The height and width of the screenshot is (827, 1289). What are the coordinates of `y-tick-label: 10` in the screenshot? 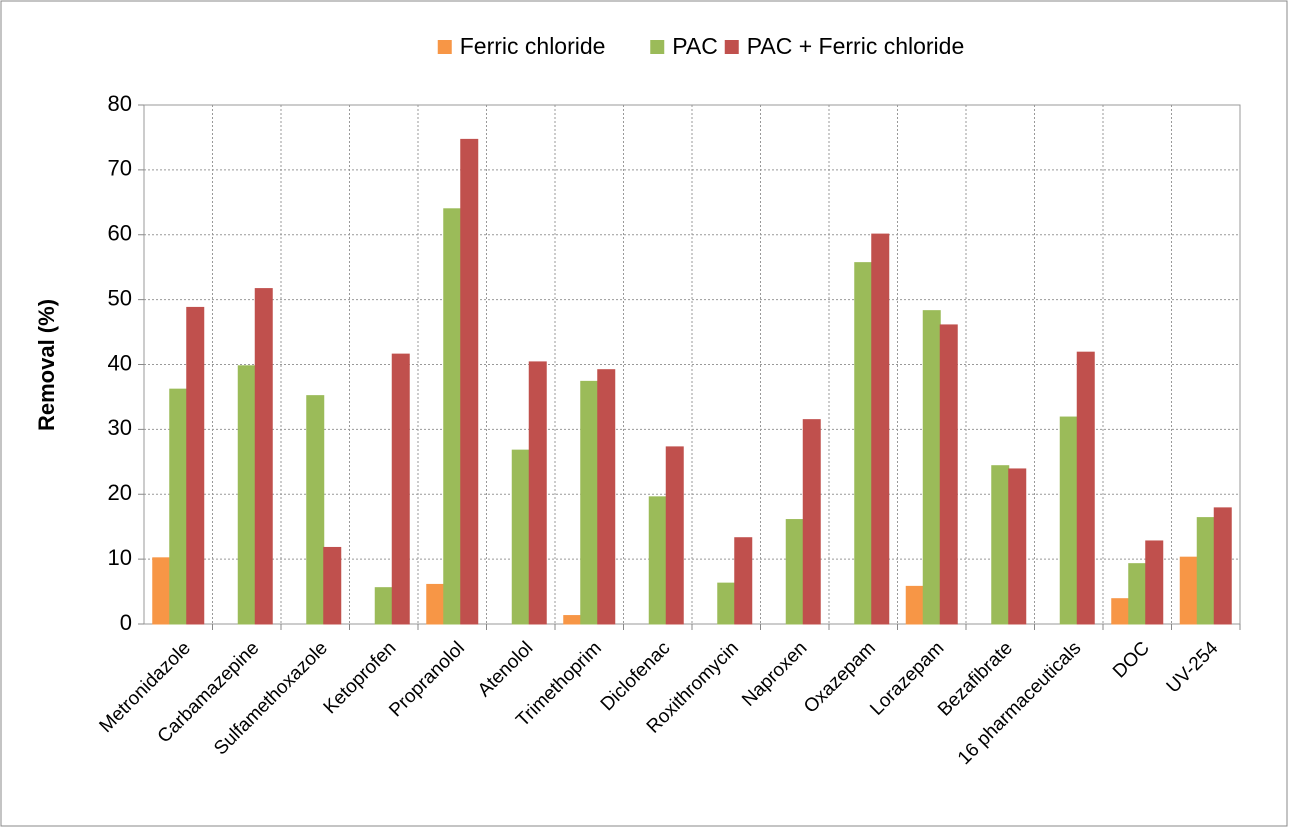 It's located at (120, 557).